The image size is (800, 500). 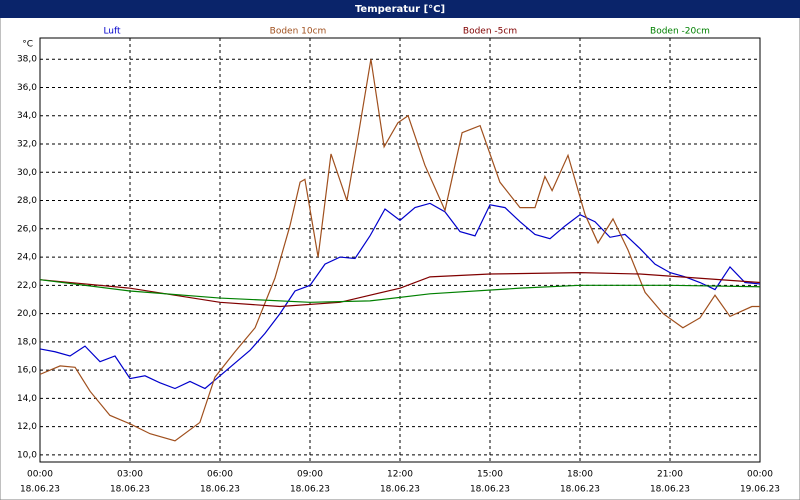 I want to click on legend-entry: Boden -5cm, so click(x=490, y=32).